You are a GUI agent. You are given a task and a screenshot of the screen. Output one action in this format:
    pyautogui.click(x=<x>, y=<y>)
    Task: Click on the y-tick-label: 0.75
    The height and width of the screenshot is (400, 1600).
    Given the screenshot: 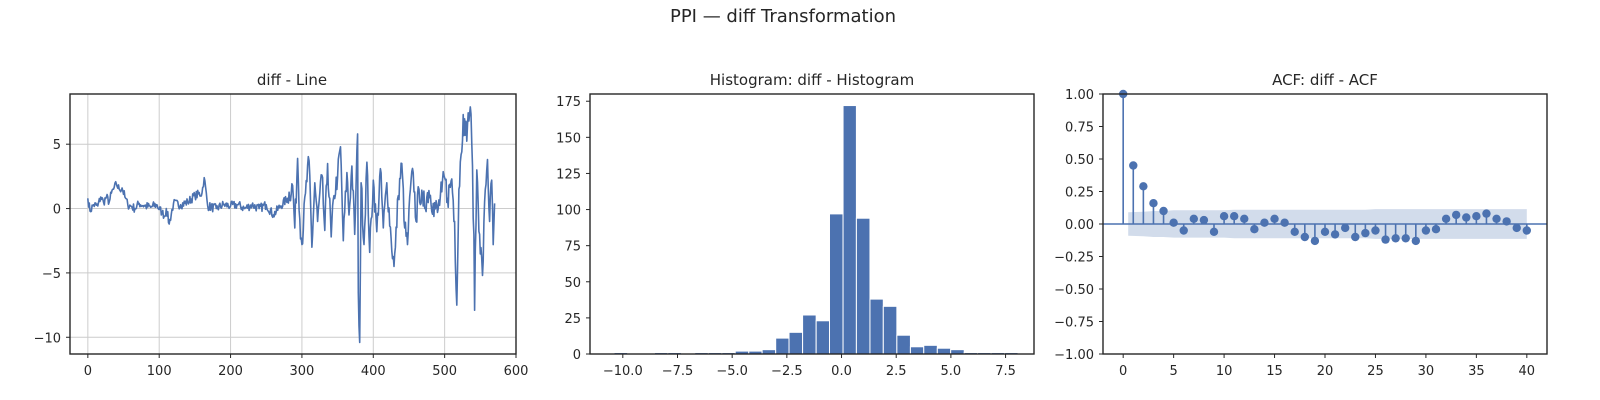 What is the action you would take?
    pyautogui.click(x=1079, y=128)
    